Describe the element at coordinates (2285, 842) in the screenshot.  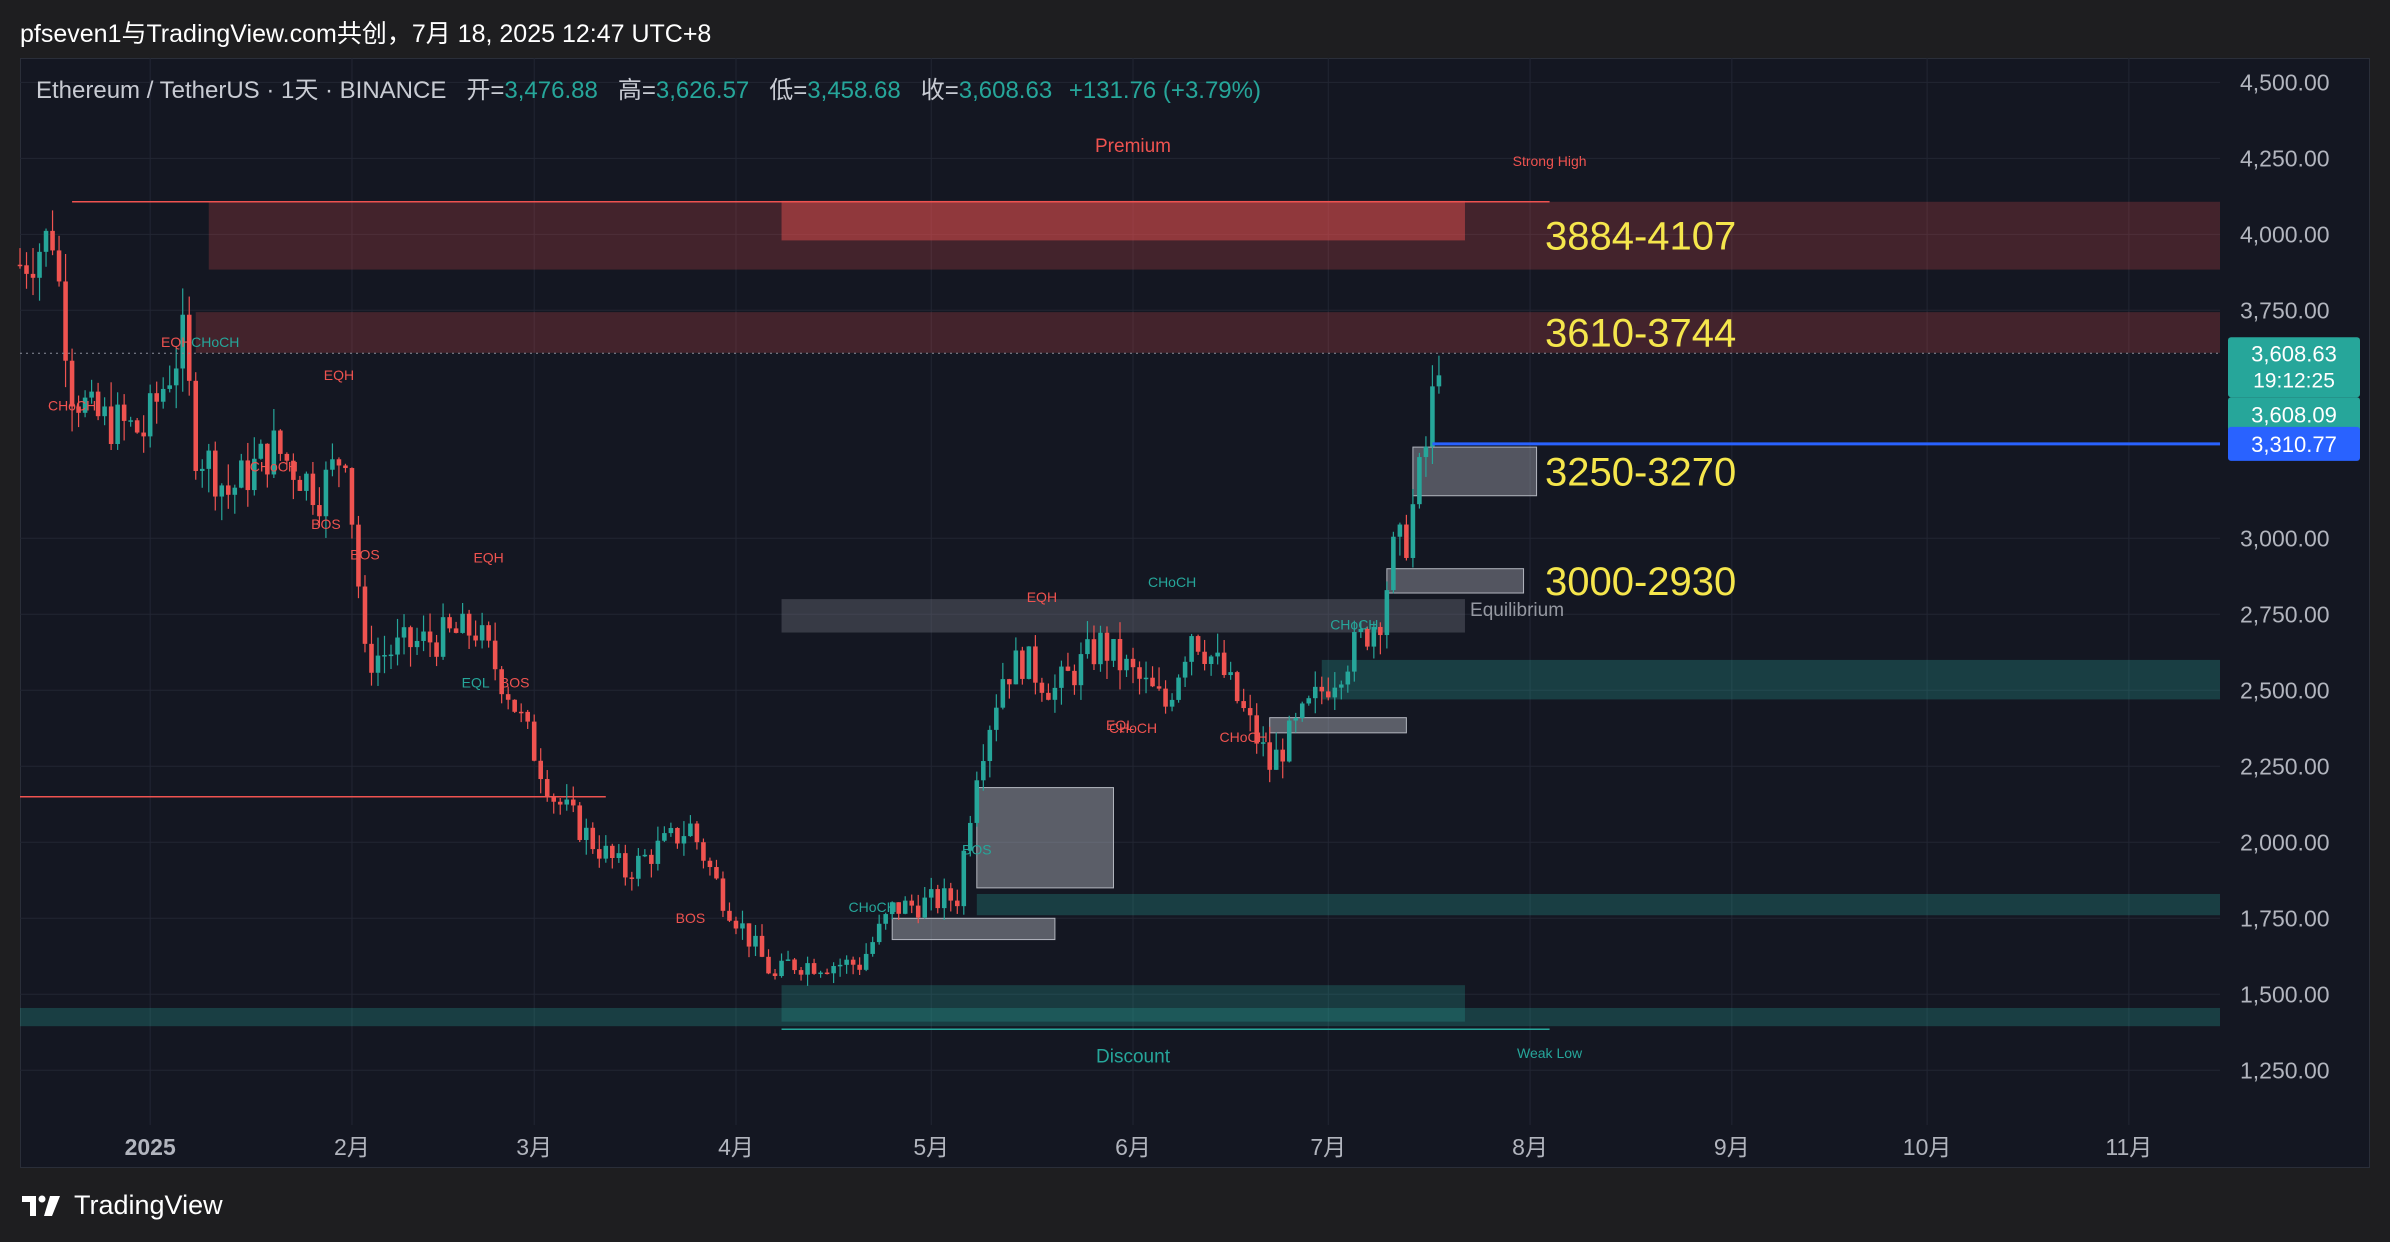
I see `price-tick-label: 2,000.00` at that location.